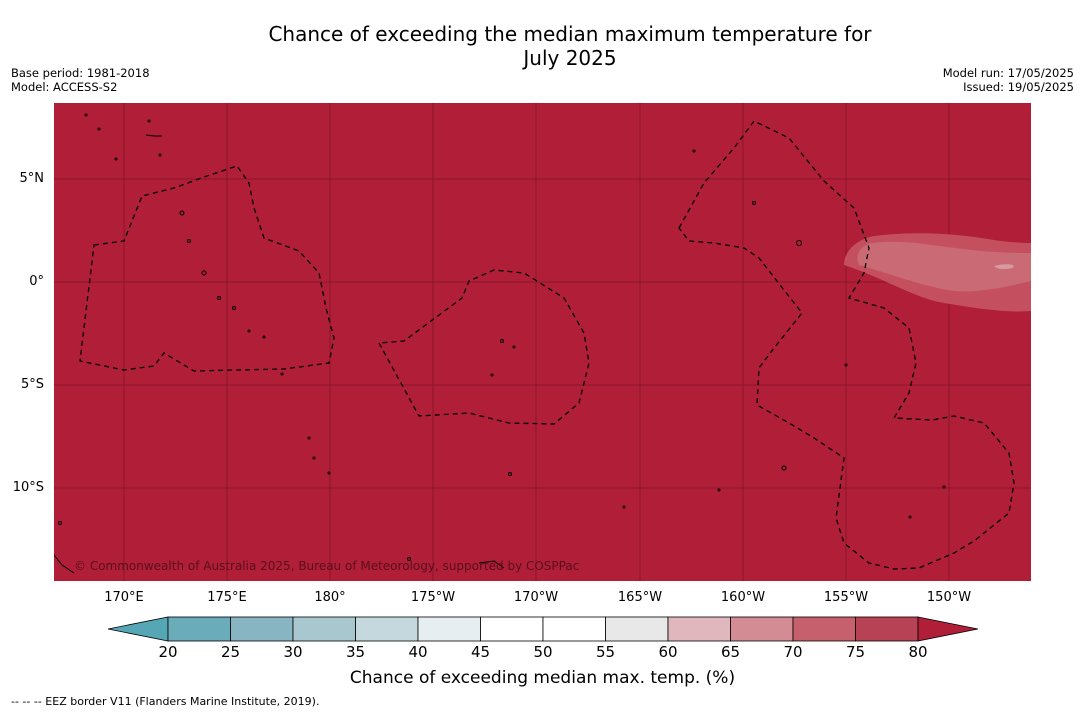 The image size is (1085, 713). I want to click on colorbar-tick: 40, so click(418, 652).